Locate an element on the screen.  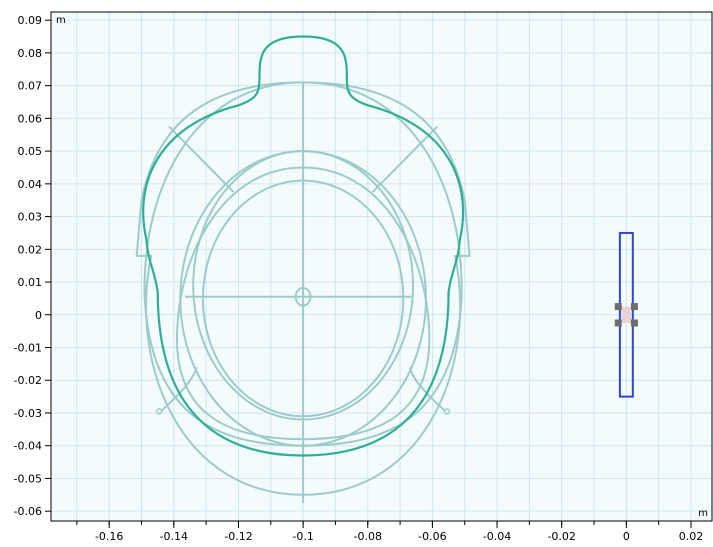
x-tick-label: -0.04 is located at coordinates (497, 536).